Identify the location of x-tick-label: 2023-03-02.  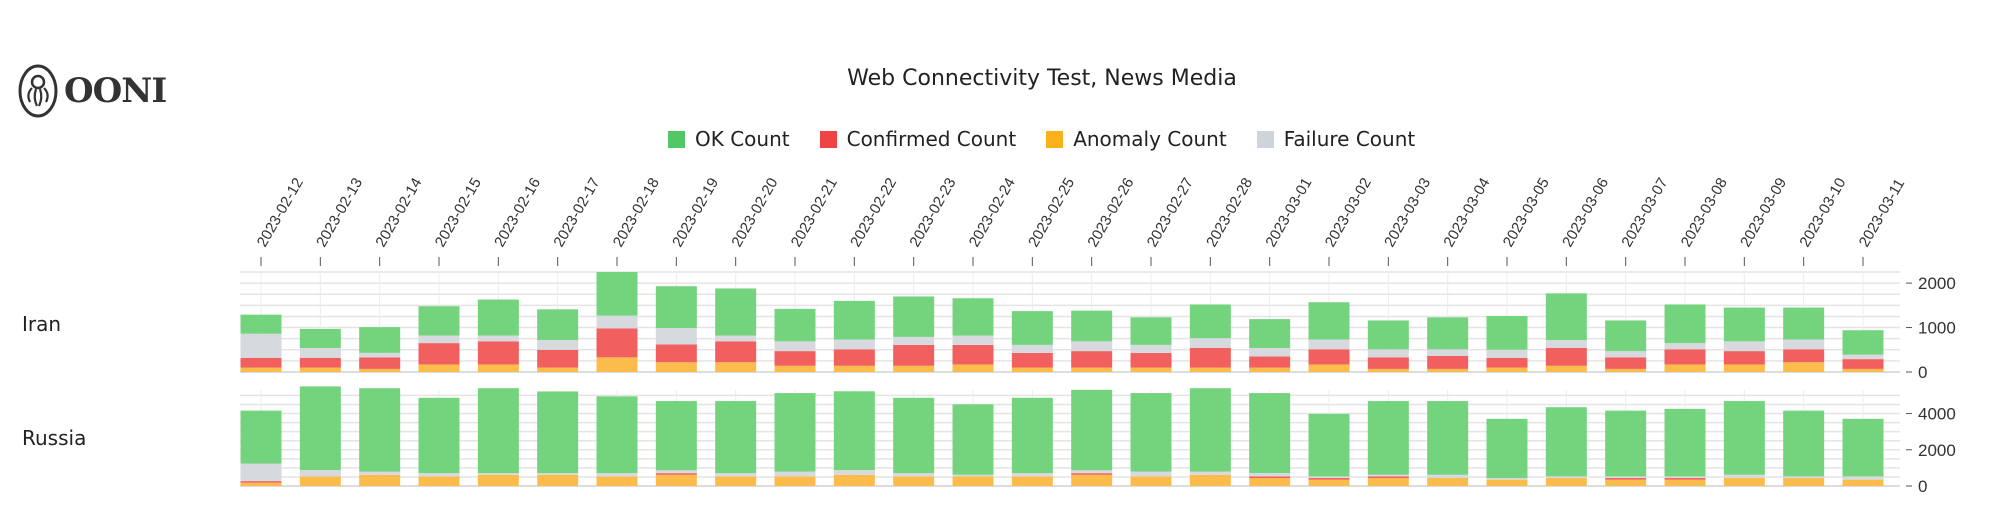
(1348, 212).